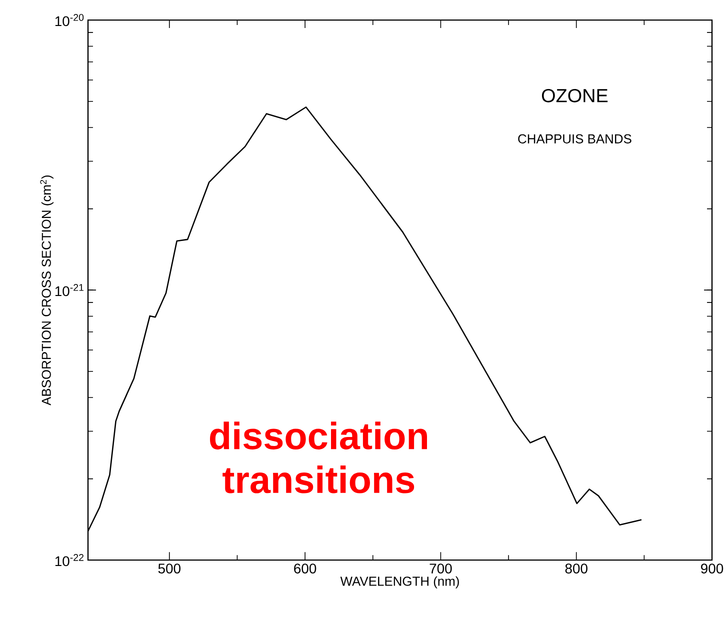 The height and width of the screenshot is (620, 727). Describe the element at coordinates (575, 95) in the screenshot. I see `text: OZONE` at that location.